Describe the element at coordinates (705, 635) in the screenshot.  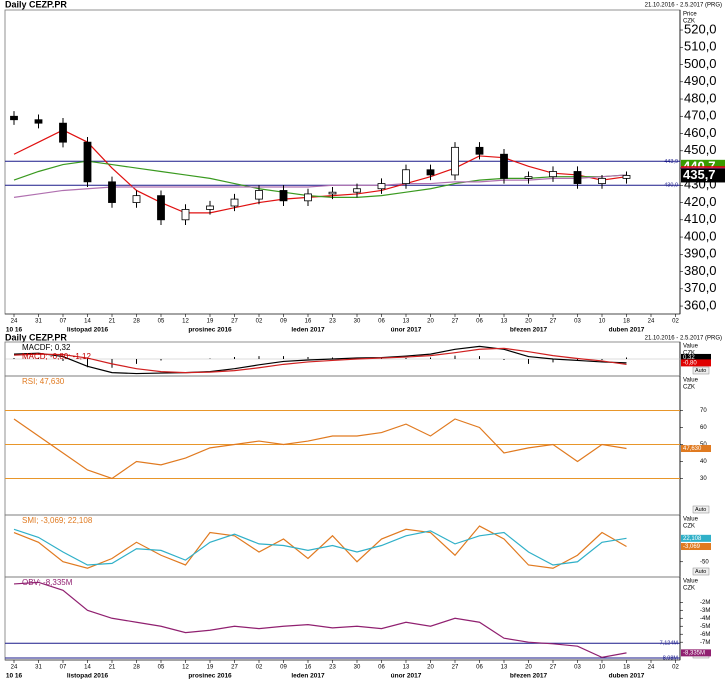
I see `y-tick-label: -6M` at that location.